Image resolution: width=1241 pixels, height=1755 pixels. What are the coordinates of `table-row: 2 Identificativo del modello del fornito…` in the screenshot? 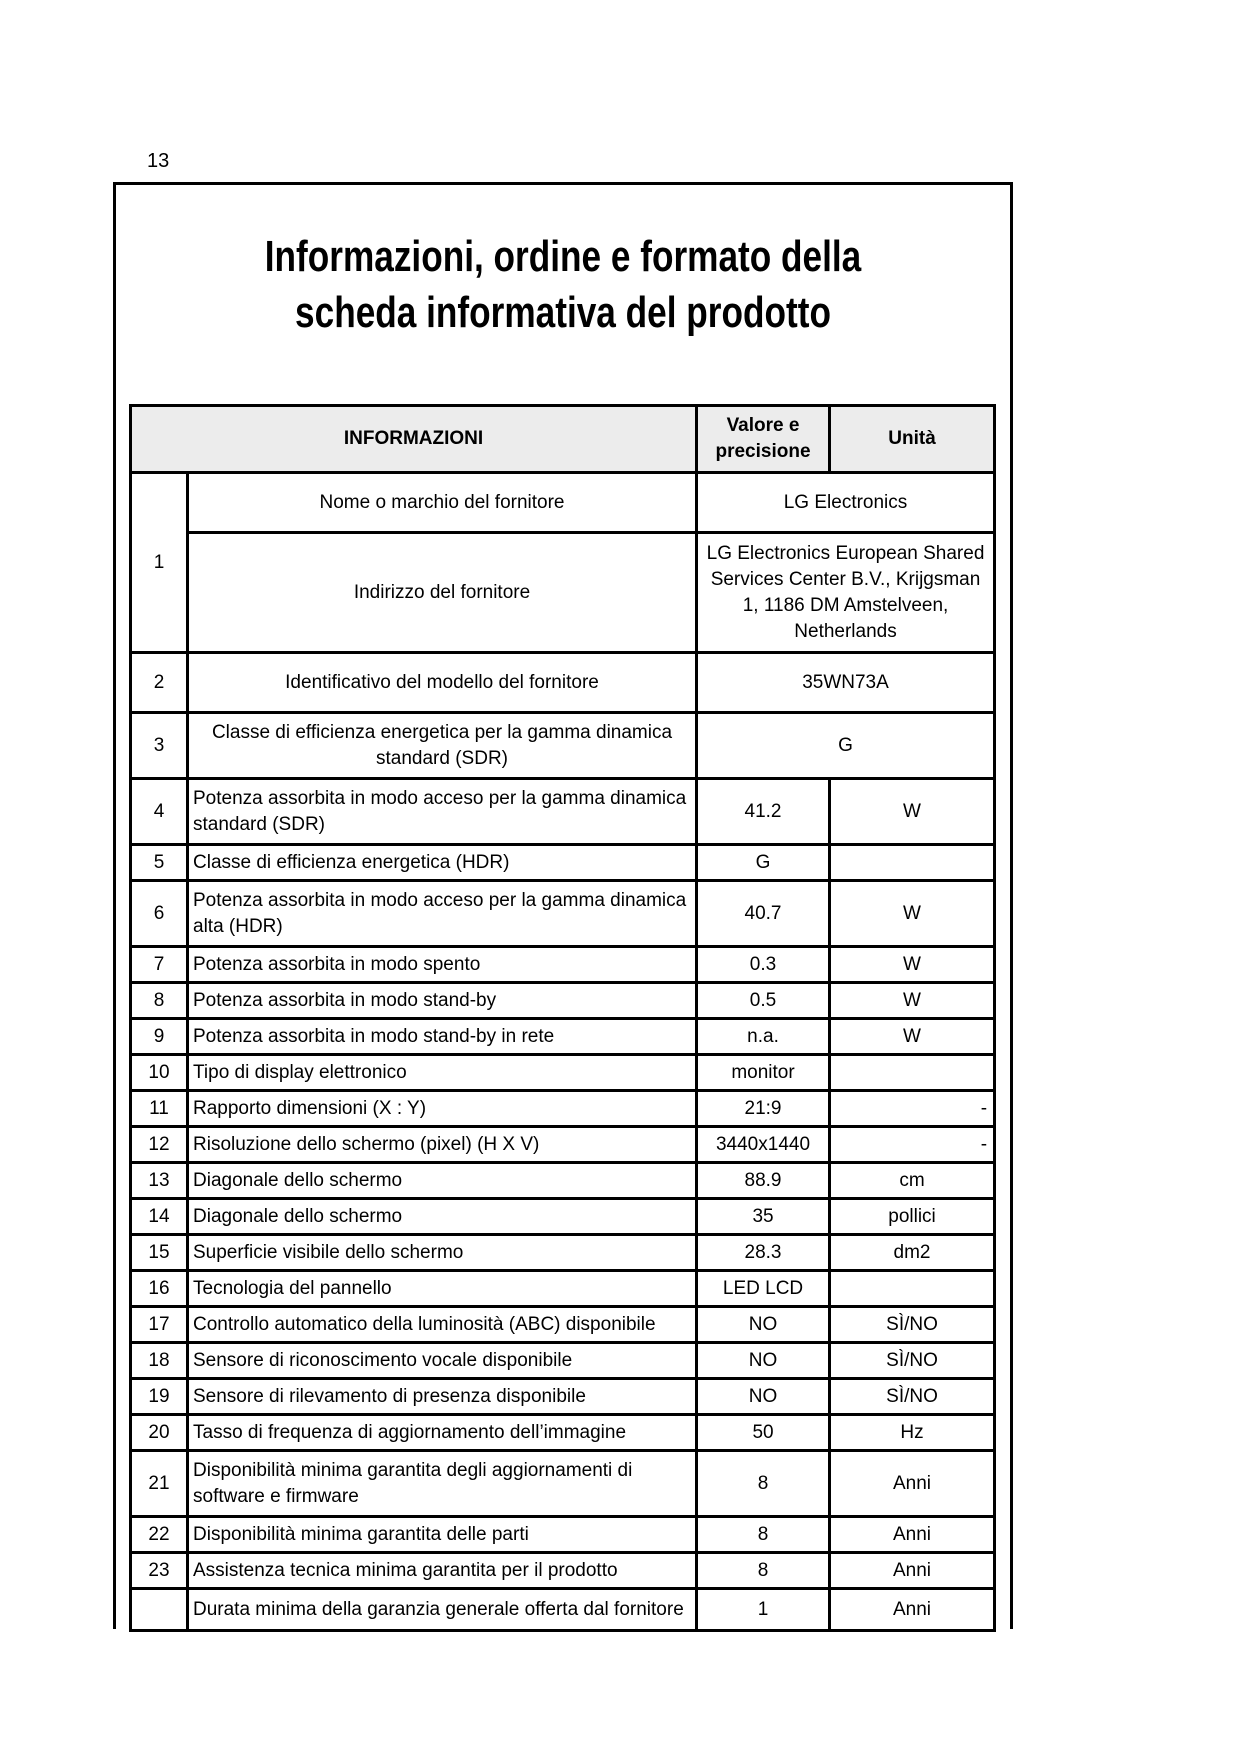 It's located at (563, 682).